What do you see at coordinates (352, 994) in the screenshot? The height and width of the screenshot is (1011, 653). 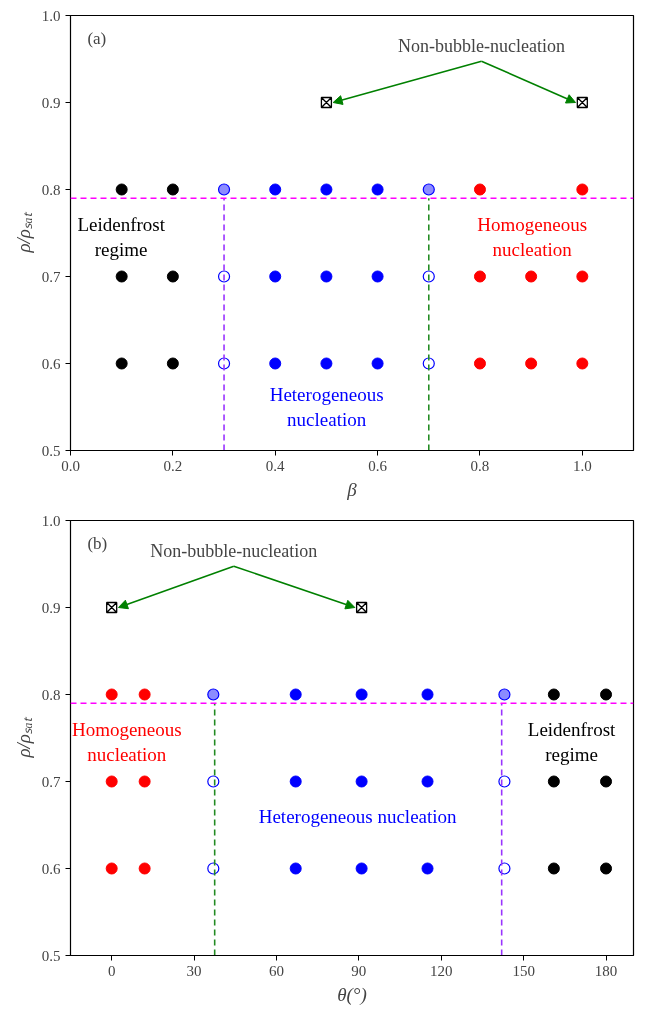 I see `x-axis-title: θ(°)` at bounding box center [352, 994].